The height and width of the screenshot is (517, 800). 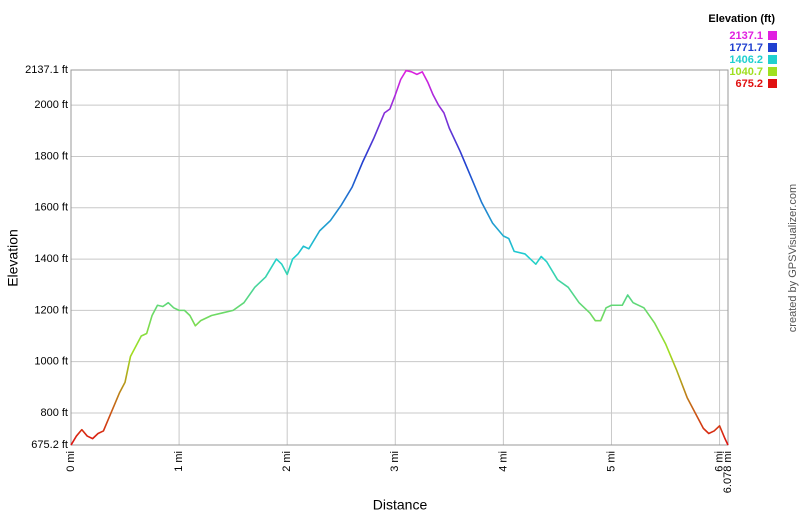 I want to click on y-tick-label: 1800 ft, so click(x=51, y=156).